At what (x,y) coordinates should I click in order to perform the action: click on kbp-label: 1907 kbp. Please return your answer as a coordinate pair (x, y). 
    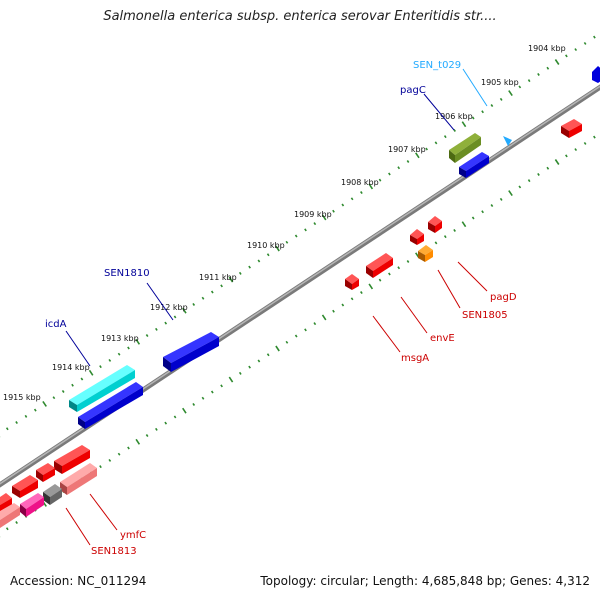
    Looking at the image, I should click on (407, 149).